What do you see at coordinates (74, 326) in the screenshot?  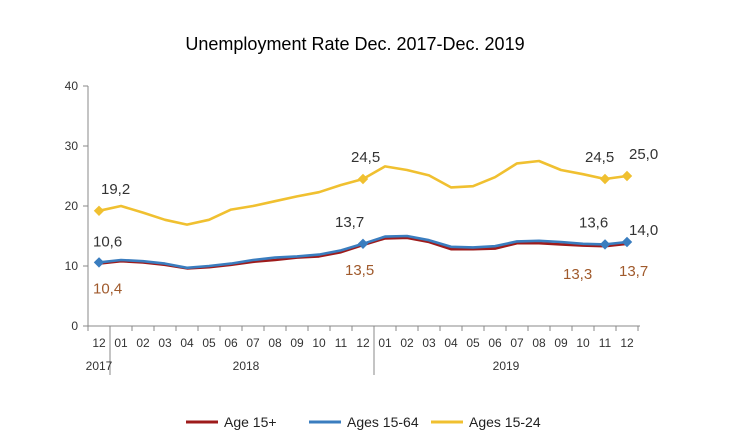 I see `y-tick-label: 0` at bounding box center [74, 326].